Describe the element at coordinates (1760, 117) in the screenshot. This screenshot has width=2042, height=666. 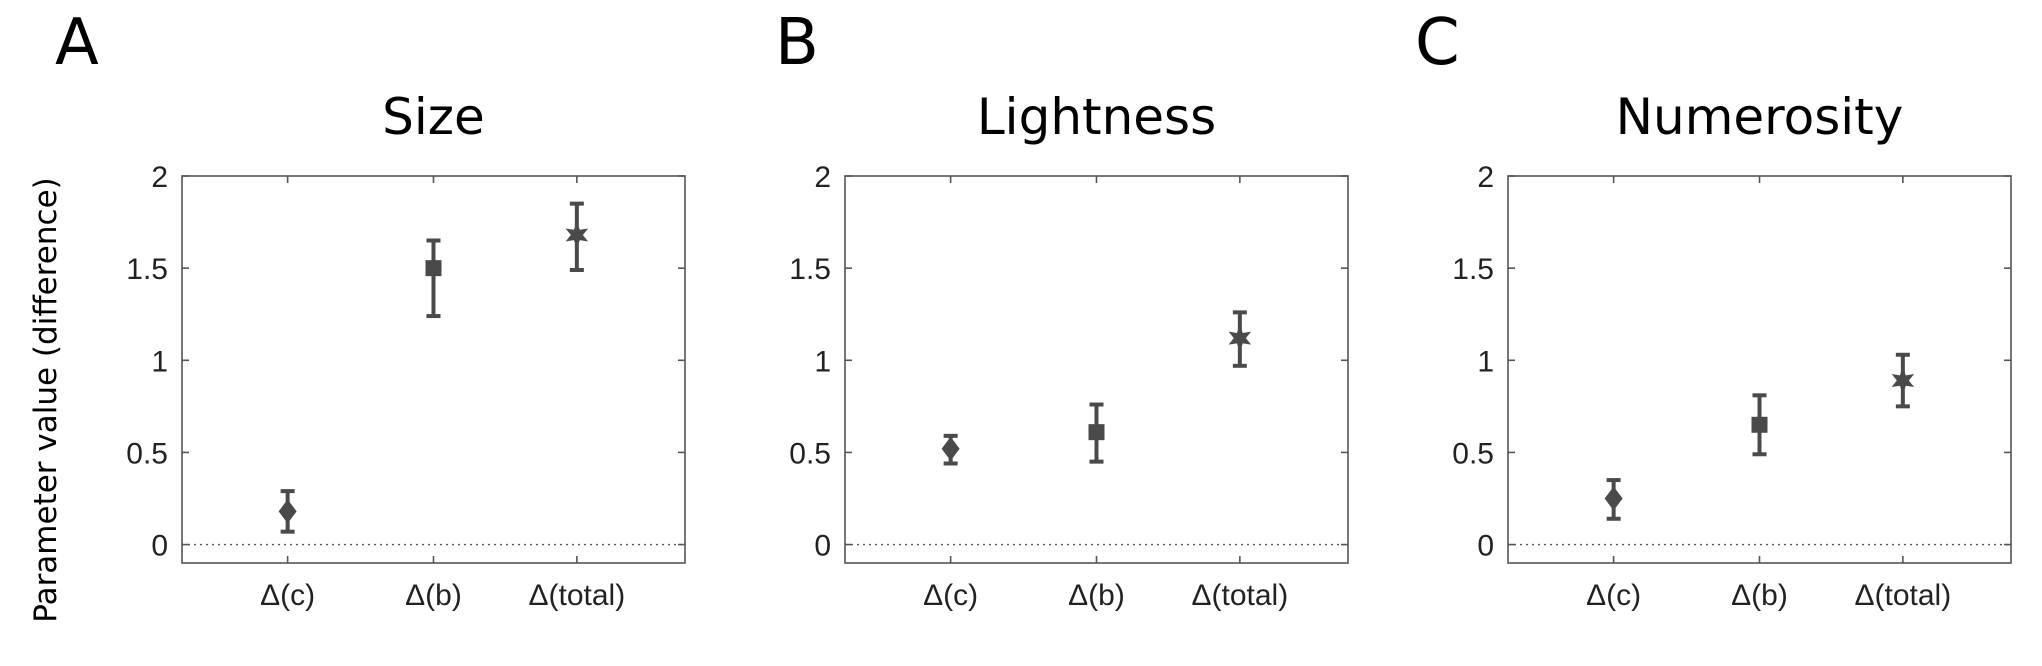
I see `panel-title: Numerosity` at that location.